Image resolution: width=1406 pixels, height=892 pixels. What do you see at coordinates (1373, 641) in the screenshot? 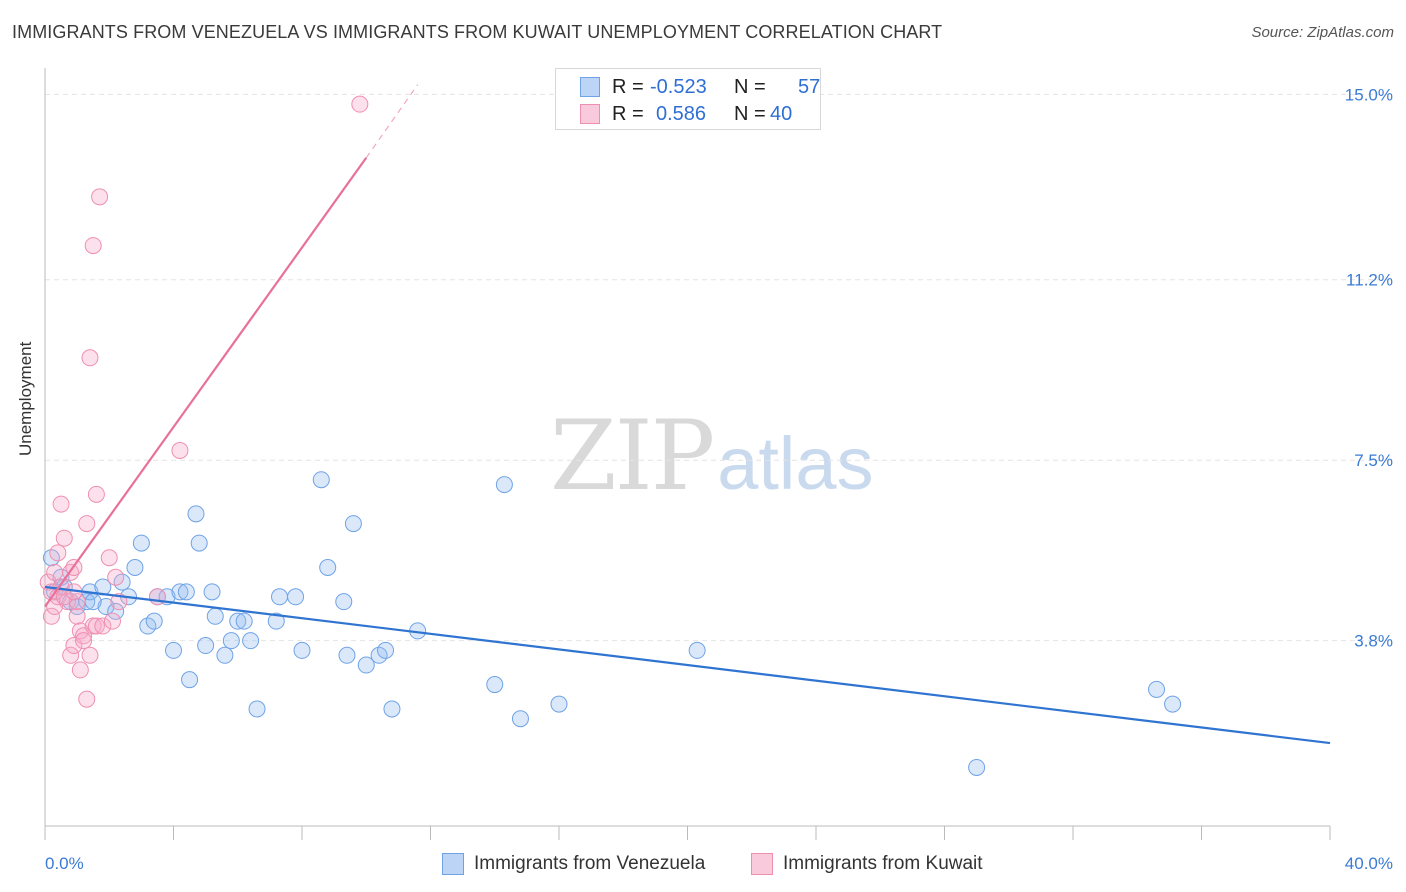
I see `y-tick-label: 3.8%` at bounding box center [1373, 641].